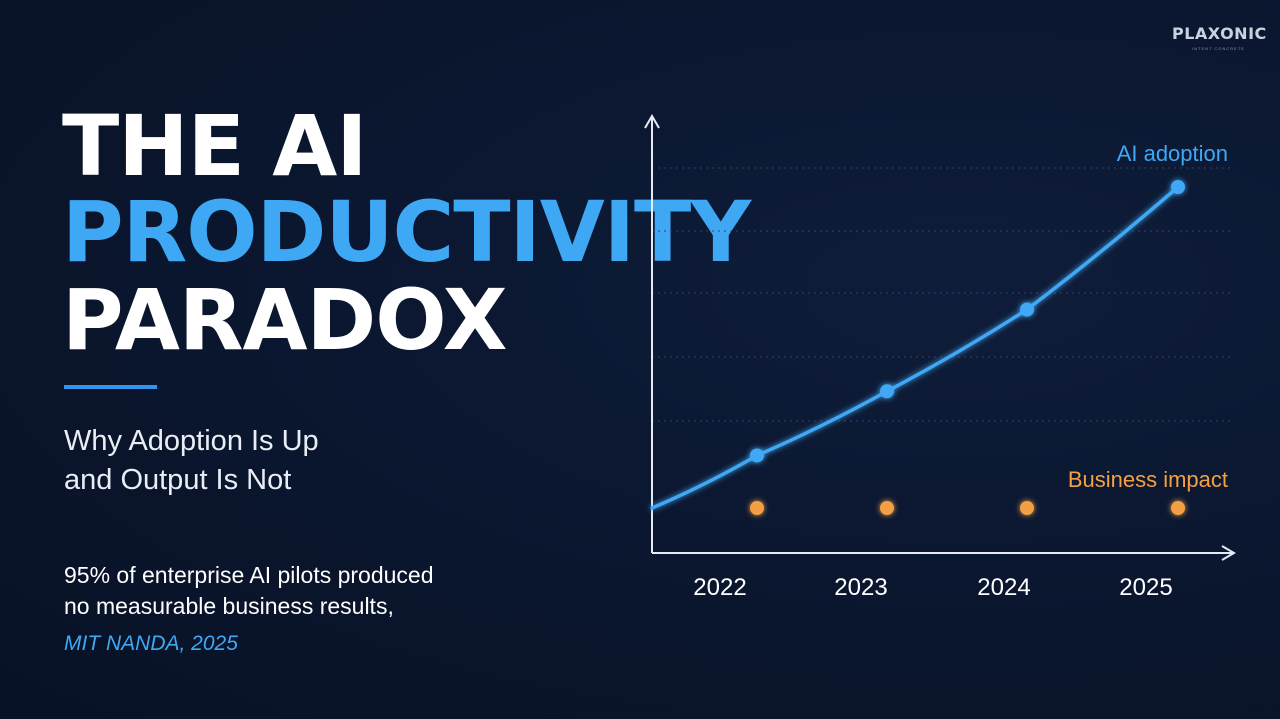 This screenshot has height=719, width=1280. I want to click on ai-adoption-label: AI adoption, so click(1172, 153).